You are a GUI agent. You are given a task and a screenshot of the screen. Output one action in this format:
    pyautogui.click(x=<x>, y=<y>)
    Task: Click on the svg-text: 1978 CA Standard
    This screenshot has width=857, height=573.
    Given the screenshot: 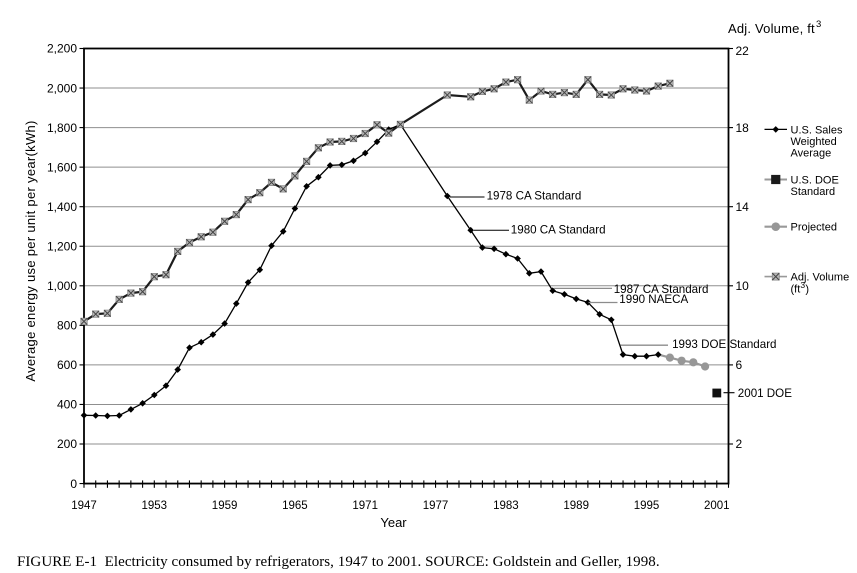 What is the action you would take?
    pyautogui.click(x=534, y=195)
    